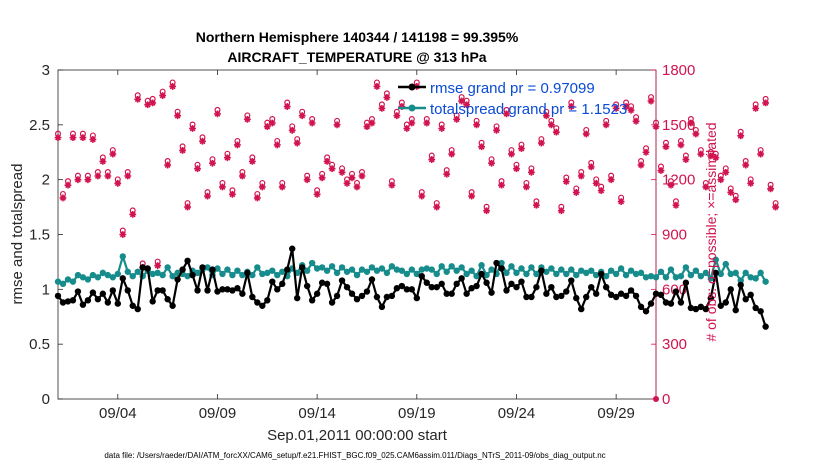 Image resolution: width=830 pixels, height=470 pixels. I want to click on left-axis-ticks: 0 0.5 1 1.5 2 2.5 3, so click(46, 235).